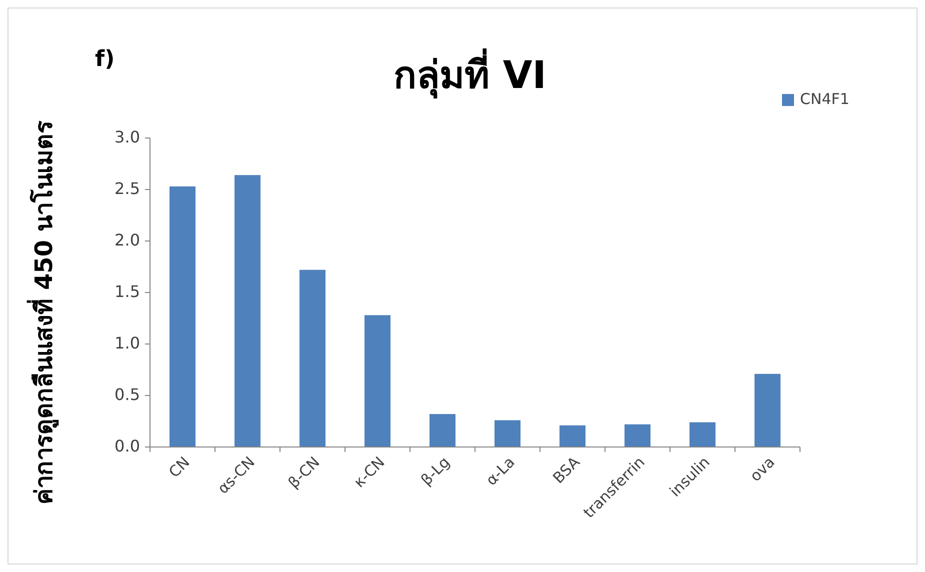 The image size is (925, 572). Describe the element at coordinates (127, 291) in the screenshot. I see `y-tick-label: 1.5` at that location.